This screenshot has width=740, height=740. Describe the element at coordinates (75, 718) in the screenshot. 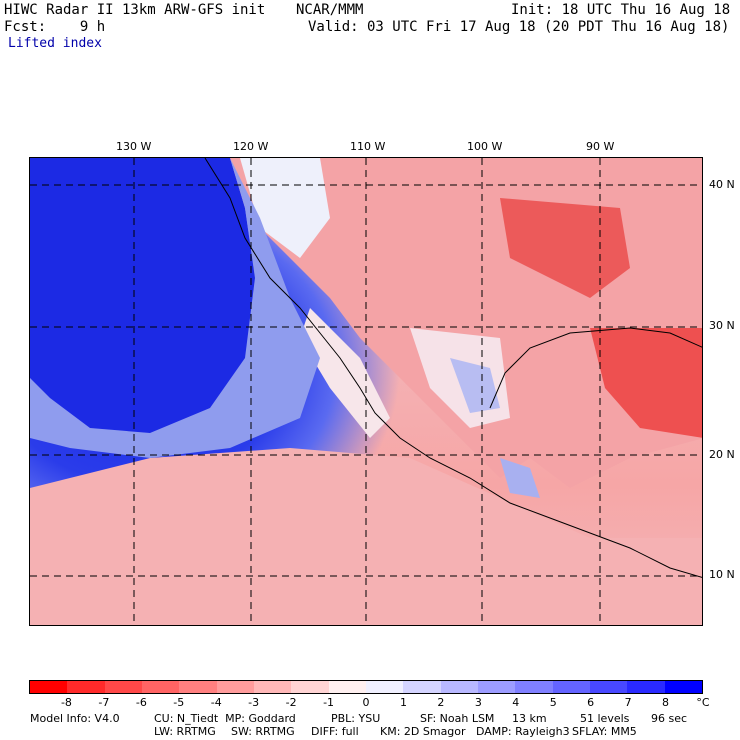

I see `footer-model-info: Model Info: V4.0` at that location.